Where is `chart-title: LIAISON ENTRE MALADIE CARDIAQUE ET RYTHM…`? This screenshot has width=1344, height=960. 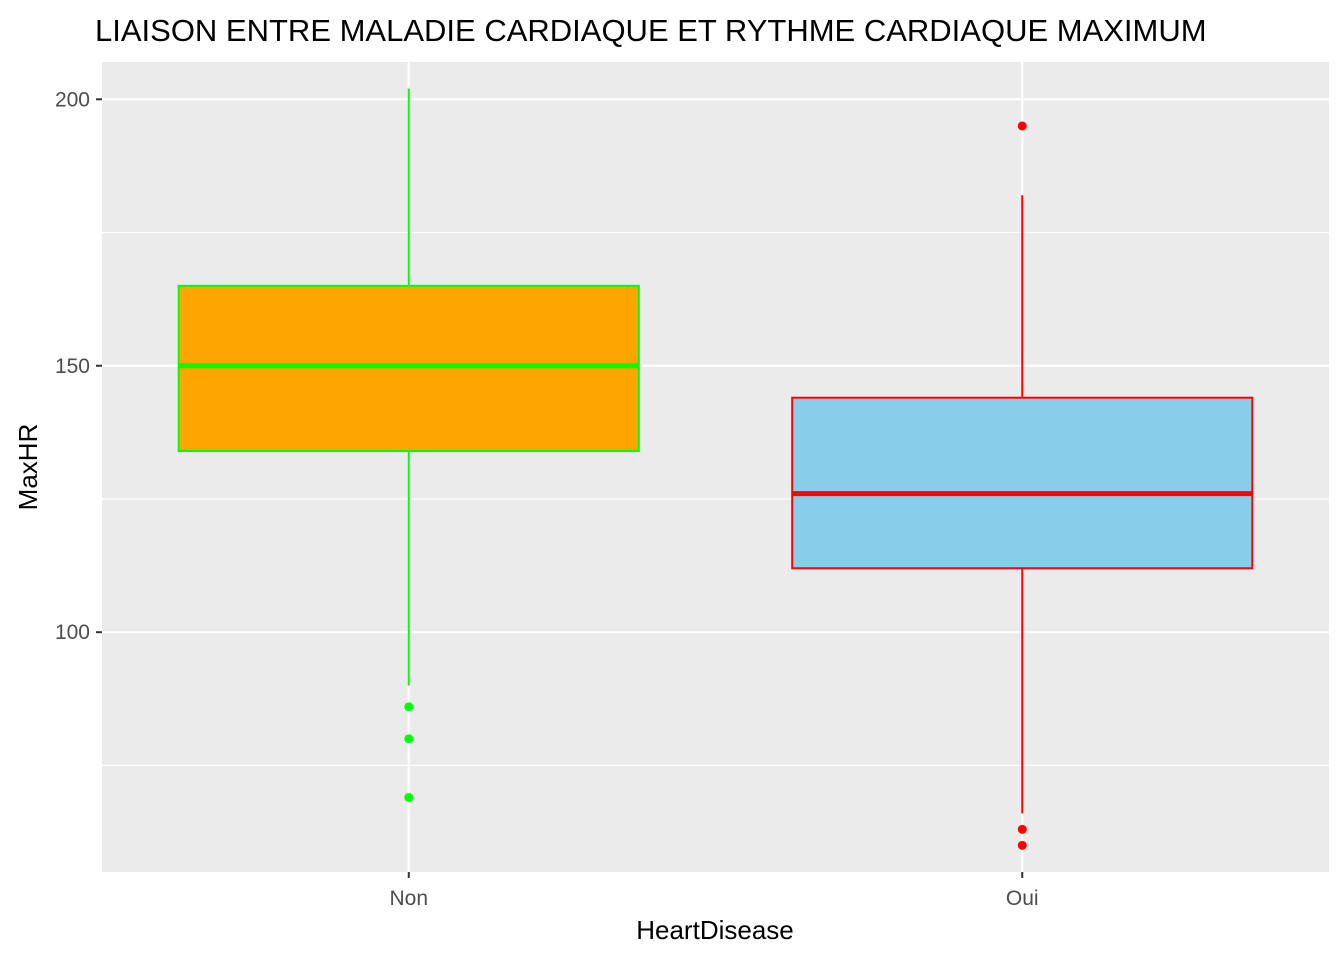 chart-title: LIAISON ENTRE MALADIE CARDIAQUE ET RYTHM… is located at coordinates (651, 30).